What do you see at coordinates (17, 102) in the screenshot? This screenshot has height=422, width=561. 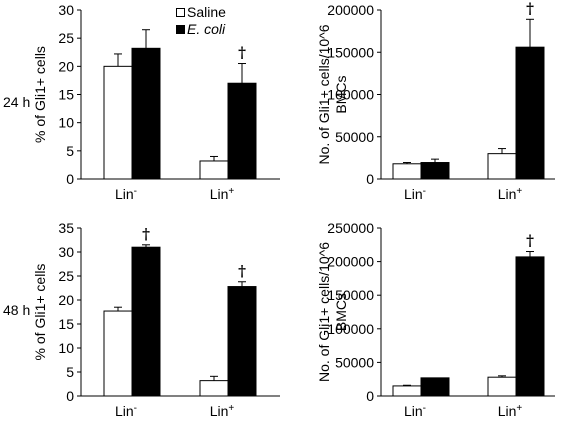 I see `row-label-24h: 24 h` at bounding box center [17, 102].